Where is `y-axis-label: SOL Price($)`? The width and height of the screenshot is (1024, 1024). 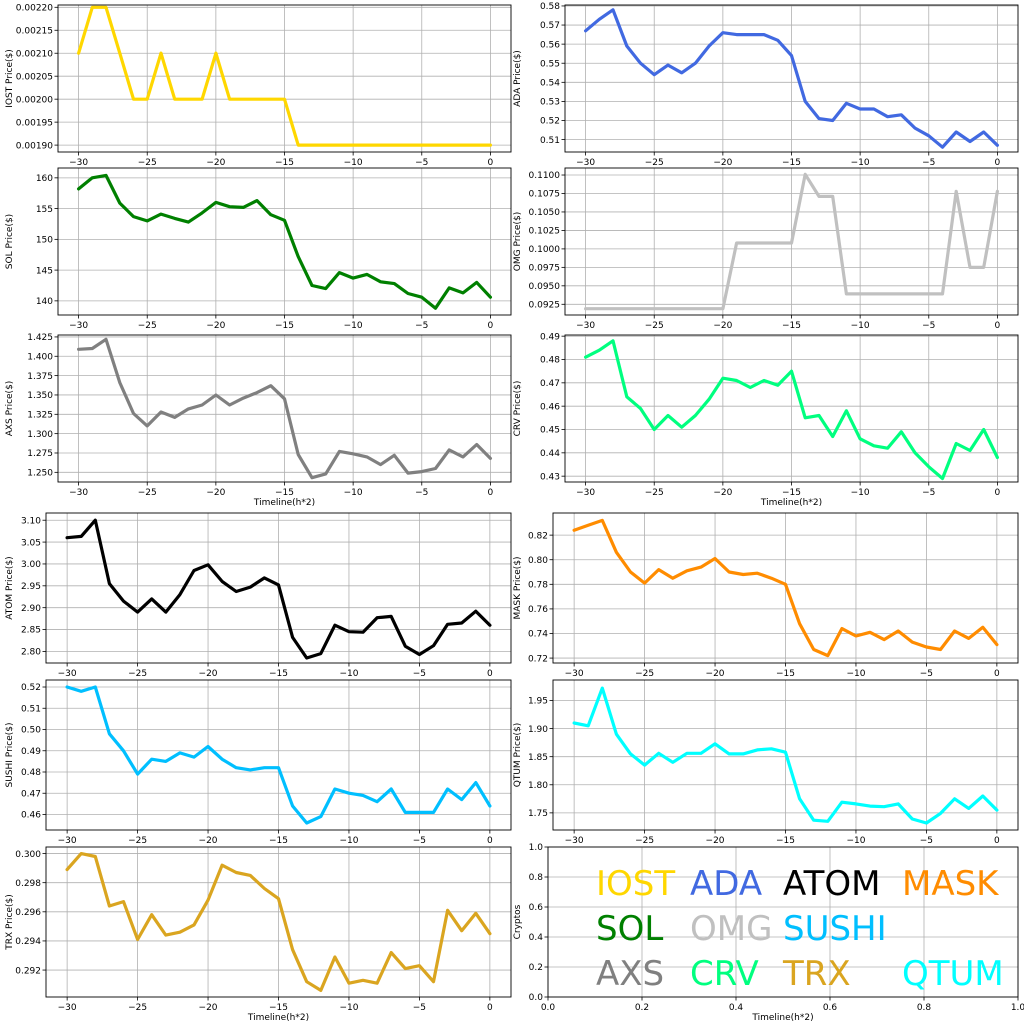 y-axis-label: SOL Price($) is located at coordinates (10, 241).